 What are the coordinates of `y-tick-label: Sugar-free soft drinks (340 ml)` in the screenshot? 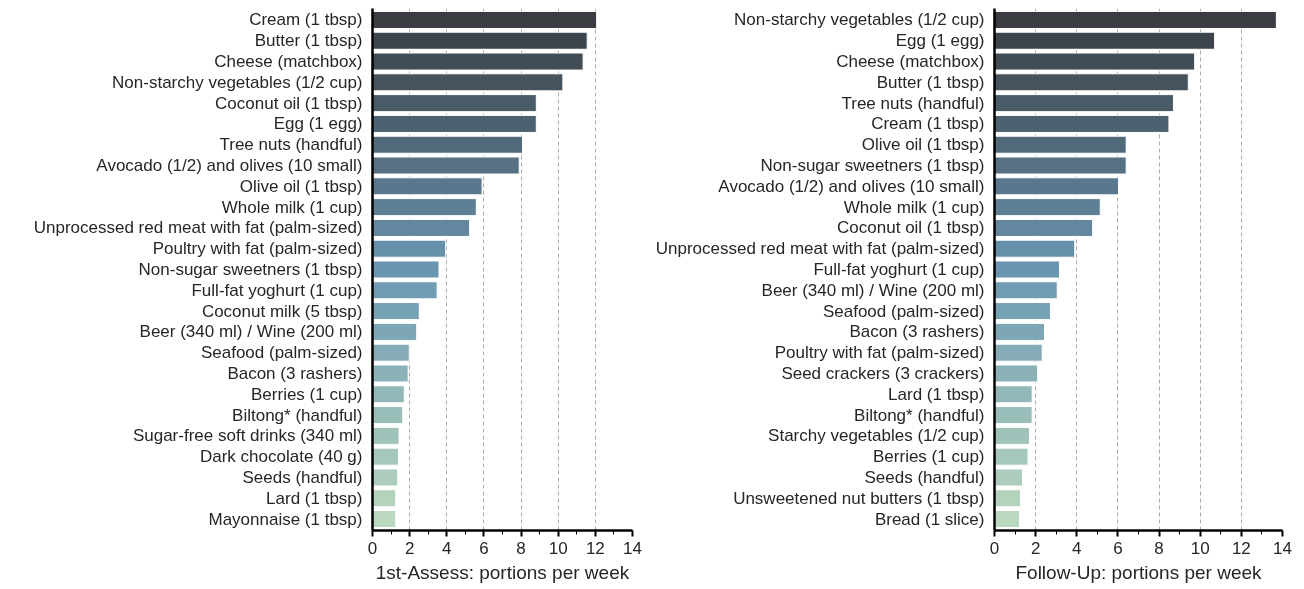 It's located at (247, 436).